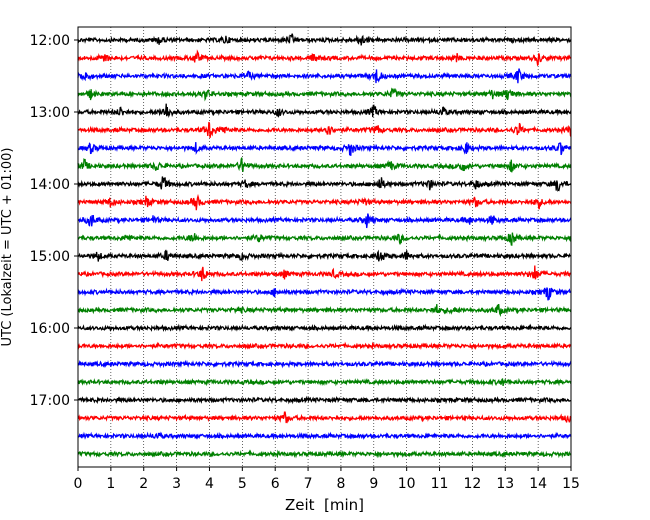  What do you see at coordinates (50, 257) in the screenshot?
I see `y-tick-label: 15:00` at bounding box center [50, 257].